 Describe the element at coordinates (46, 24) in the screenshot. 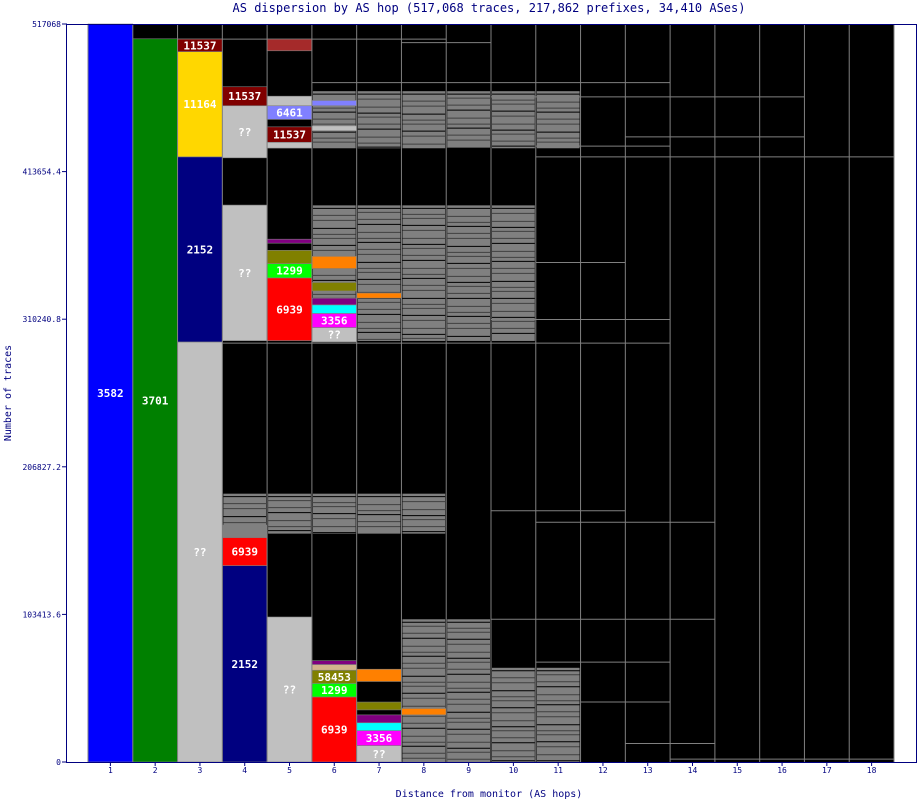

I see `y-tick-label: 517068` at that location.